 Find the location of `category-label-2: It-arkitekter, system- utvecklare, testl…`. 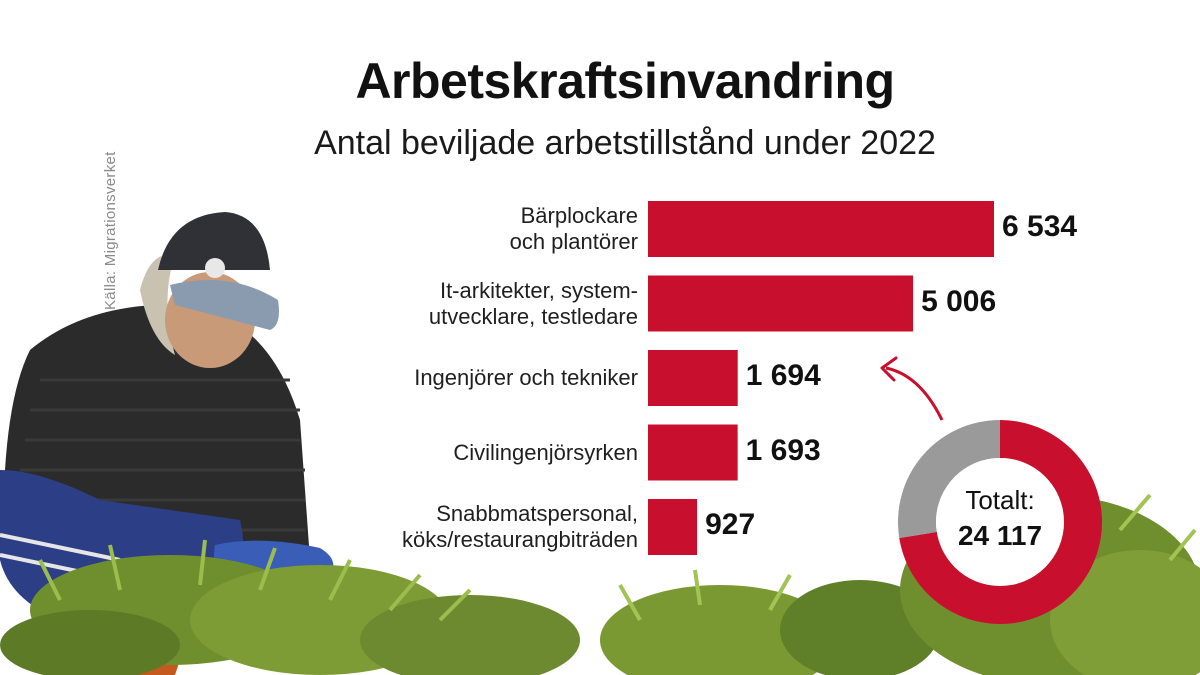

category-label-2: It-arkitekter, system- utvecklare, testl… is located at coordinates (533, 303).